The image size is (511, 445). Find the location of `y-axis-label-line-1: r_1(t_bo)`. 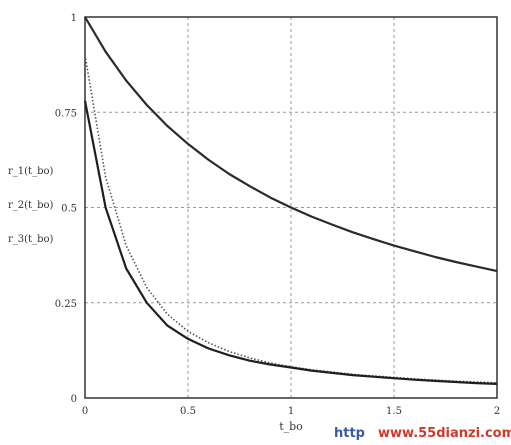

y-axis-label-line-1: r_1(t_bo) is located at coordinates (30, 171).